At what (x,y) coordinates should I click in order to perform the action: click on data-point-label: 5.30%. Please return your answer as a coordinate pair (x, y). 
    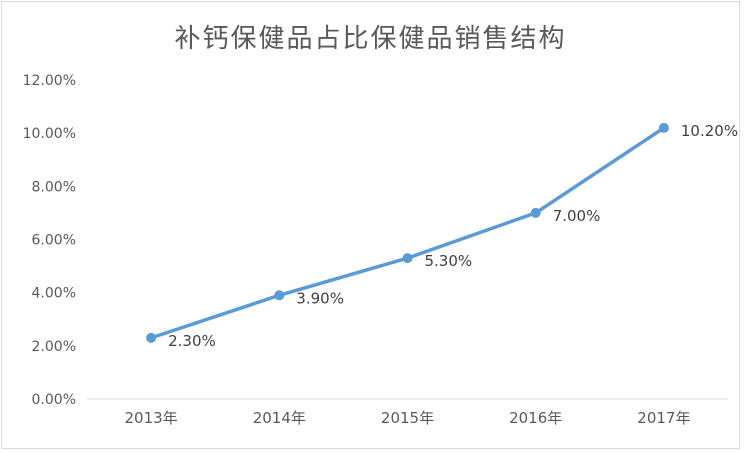
    Looking at the image, I should click on (449, 261).